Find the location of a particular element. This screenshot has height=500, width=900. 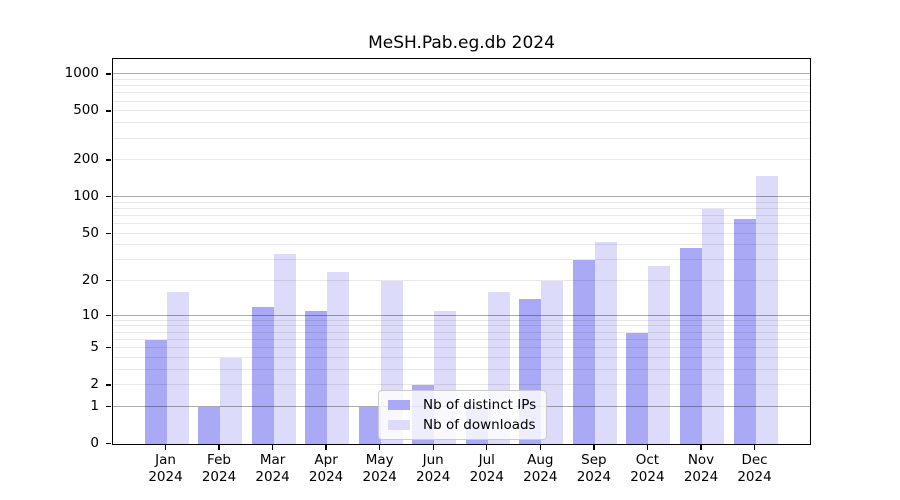

x-tick-month: Oct is located at coordinates (647, 460).